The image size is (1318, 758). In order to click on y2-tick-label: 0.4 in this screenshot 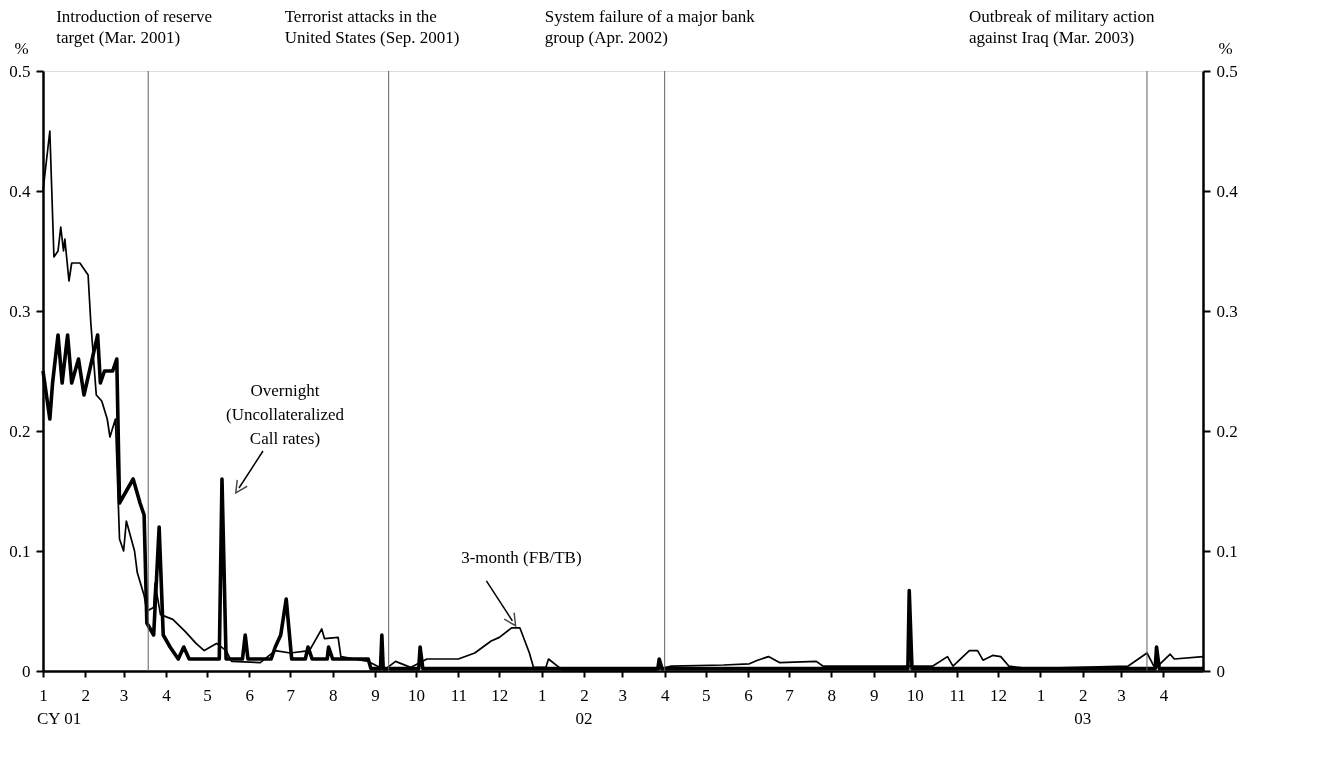, I will do `click(1227, 191)`.